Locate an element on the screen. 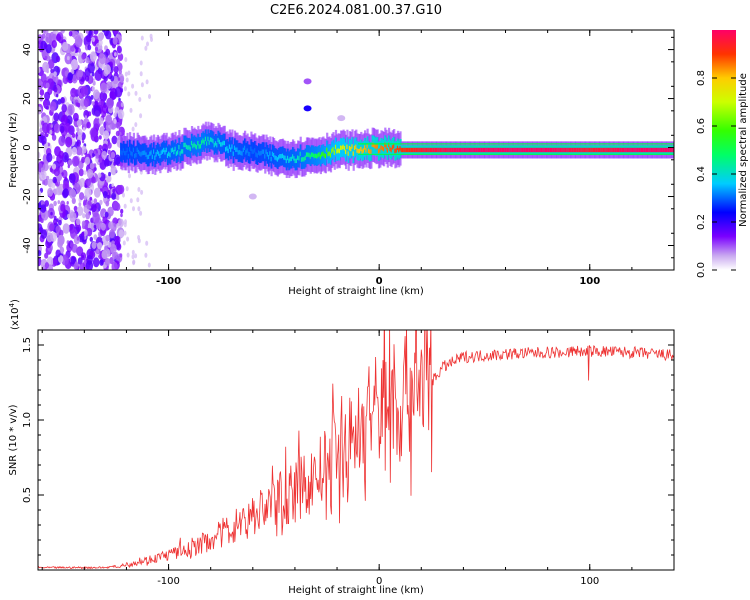  spectrogram-noise-region is located at coordinates (95, 150).